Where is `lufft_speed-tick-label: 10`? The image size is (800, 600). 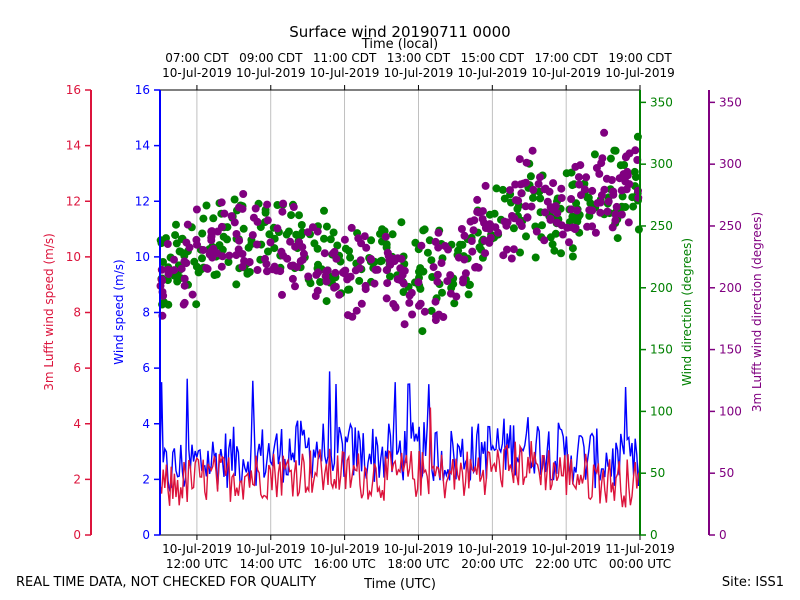
lufft_speed-tick-label: 10 is located at coordinates (73, 257).